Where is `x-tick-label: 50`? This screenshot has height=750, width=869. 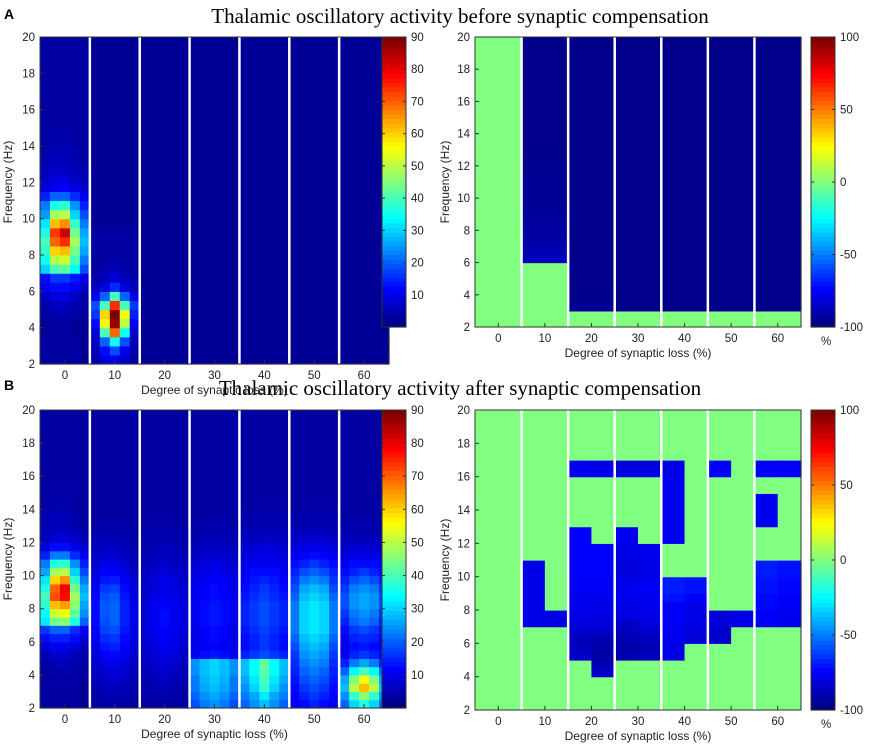 x-tick-label: 50 is located at coordinates (731, 339).